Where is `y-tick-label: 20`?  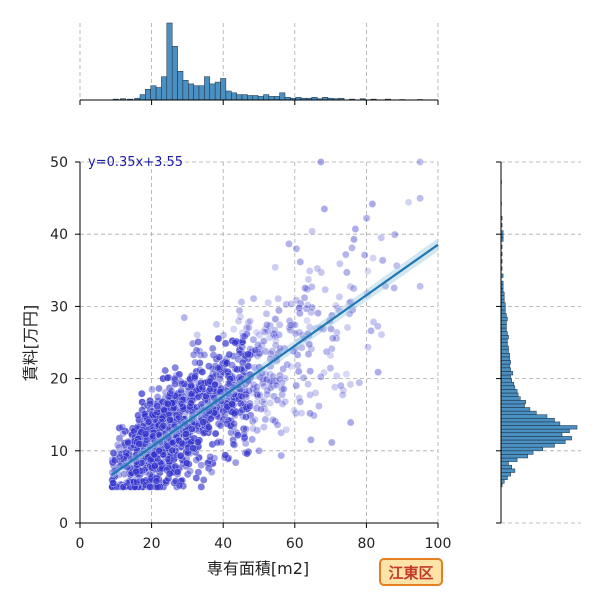 y-tick-label: 20 is located at coordinates (59, 380).